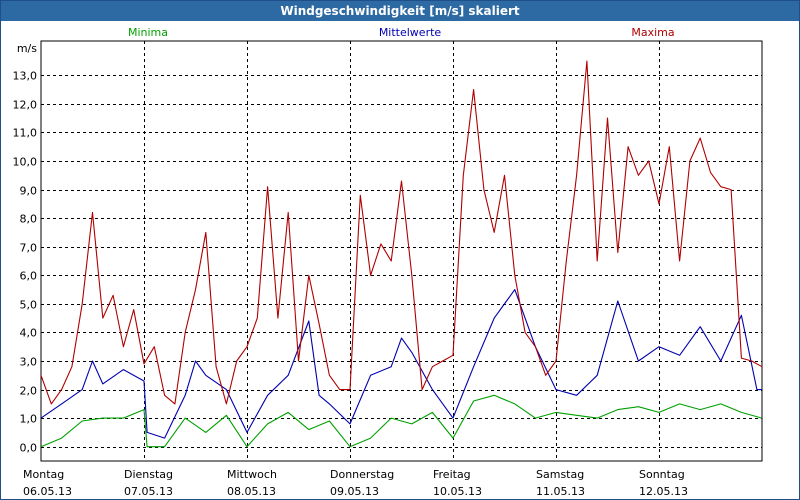  What do you see at coordinates (560, 491) in the screenshot?
I see `x-date-label: 11.05.13` at bounding box center [560, 491].